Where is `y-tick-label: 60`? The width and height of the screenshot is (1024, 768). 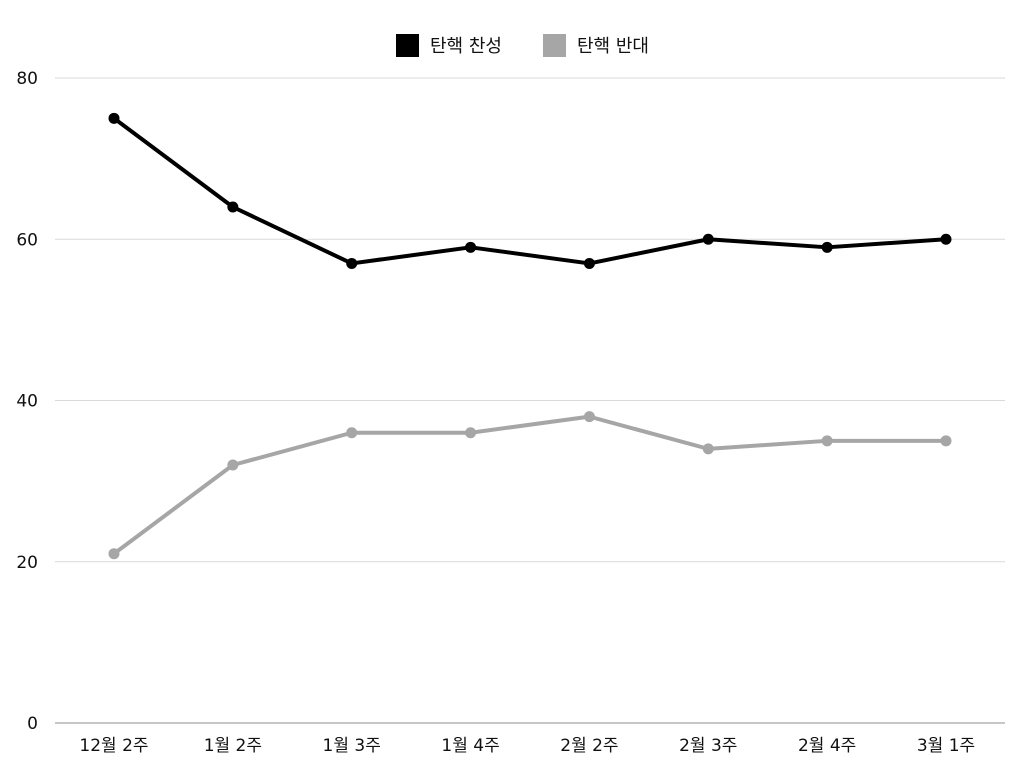 y-tick-label: 60 is located at coordinates (27, 240).